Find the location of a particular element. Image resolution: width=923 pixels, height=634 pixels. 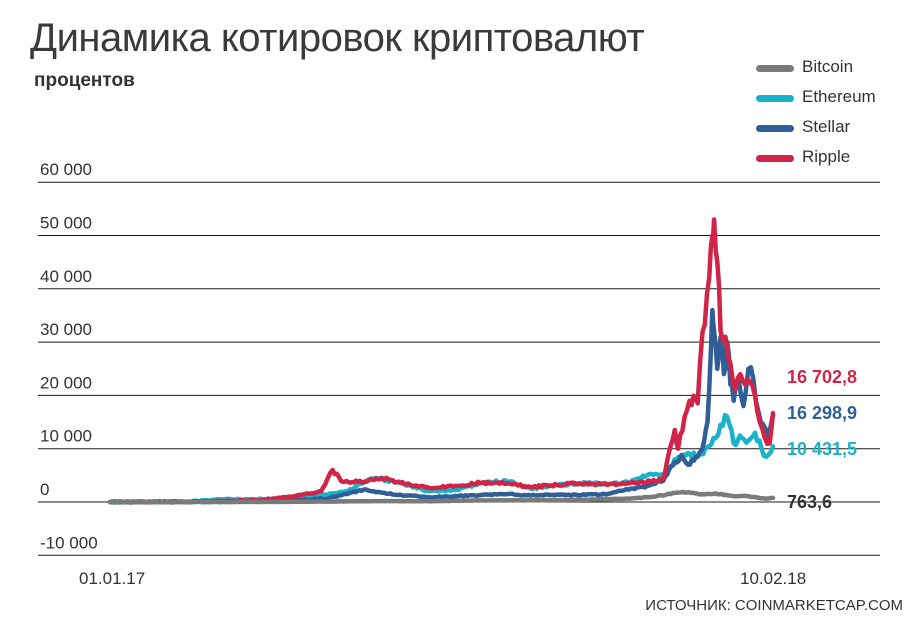

end-value-label-stellar: 16 298,9 is located at coordinates (822, 413).